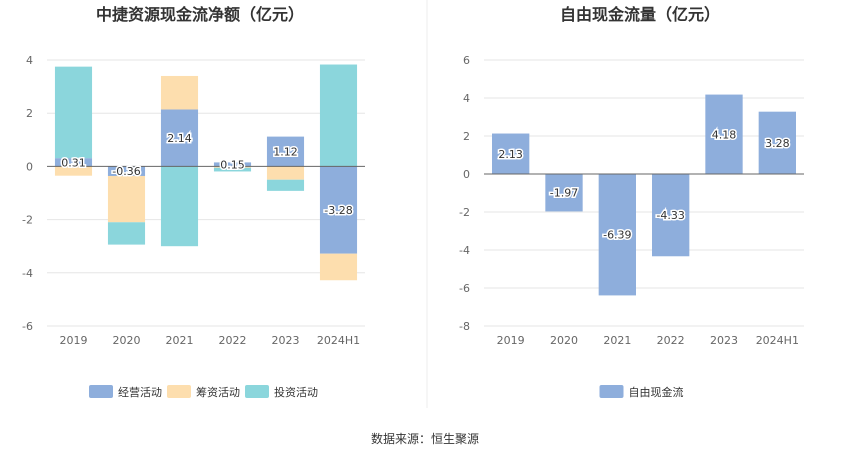 This screenshot has height=459, width=850. I want to click on y-tick-label: 6, so click(466, 60).